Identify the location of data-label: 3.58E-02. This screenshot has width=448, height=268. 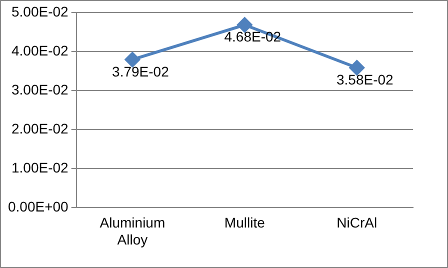
(365, 80).